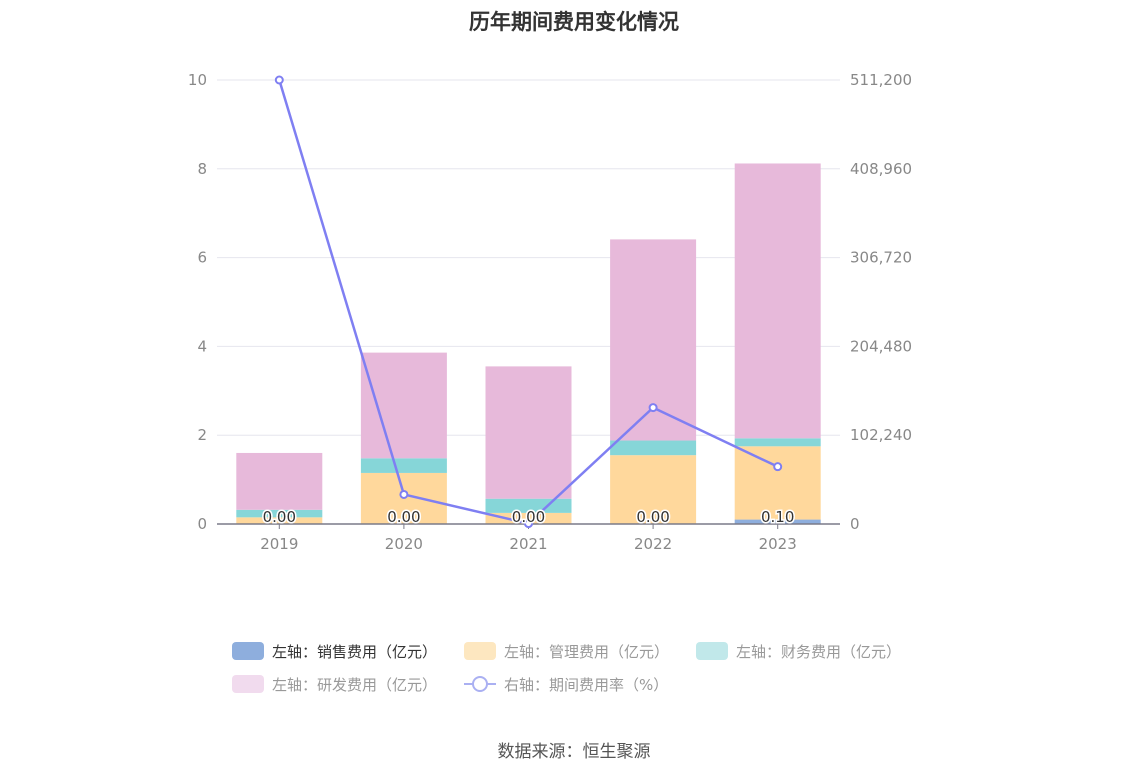 This screenshot has height=776, width=1148. I want to click on x-tick-label: 2022, so click(653, 544).